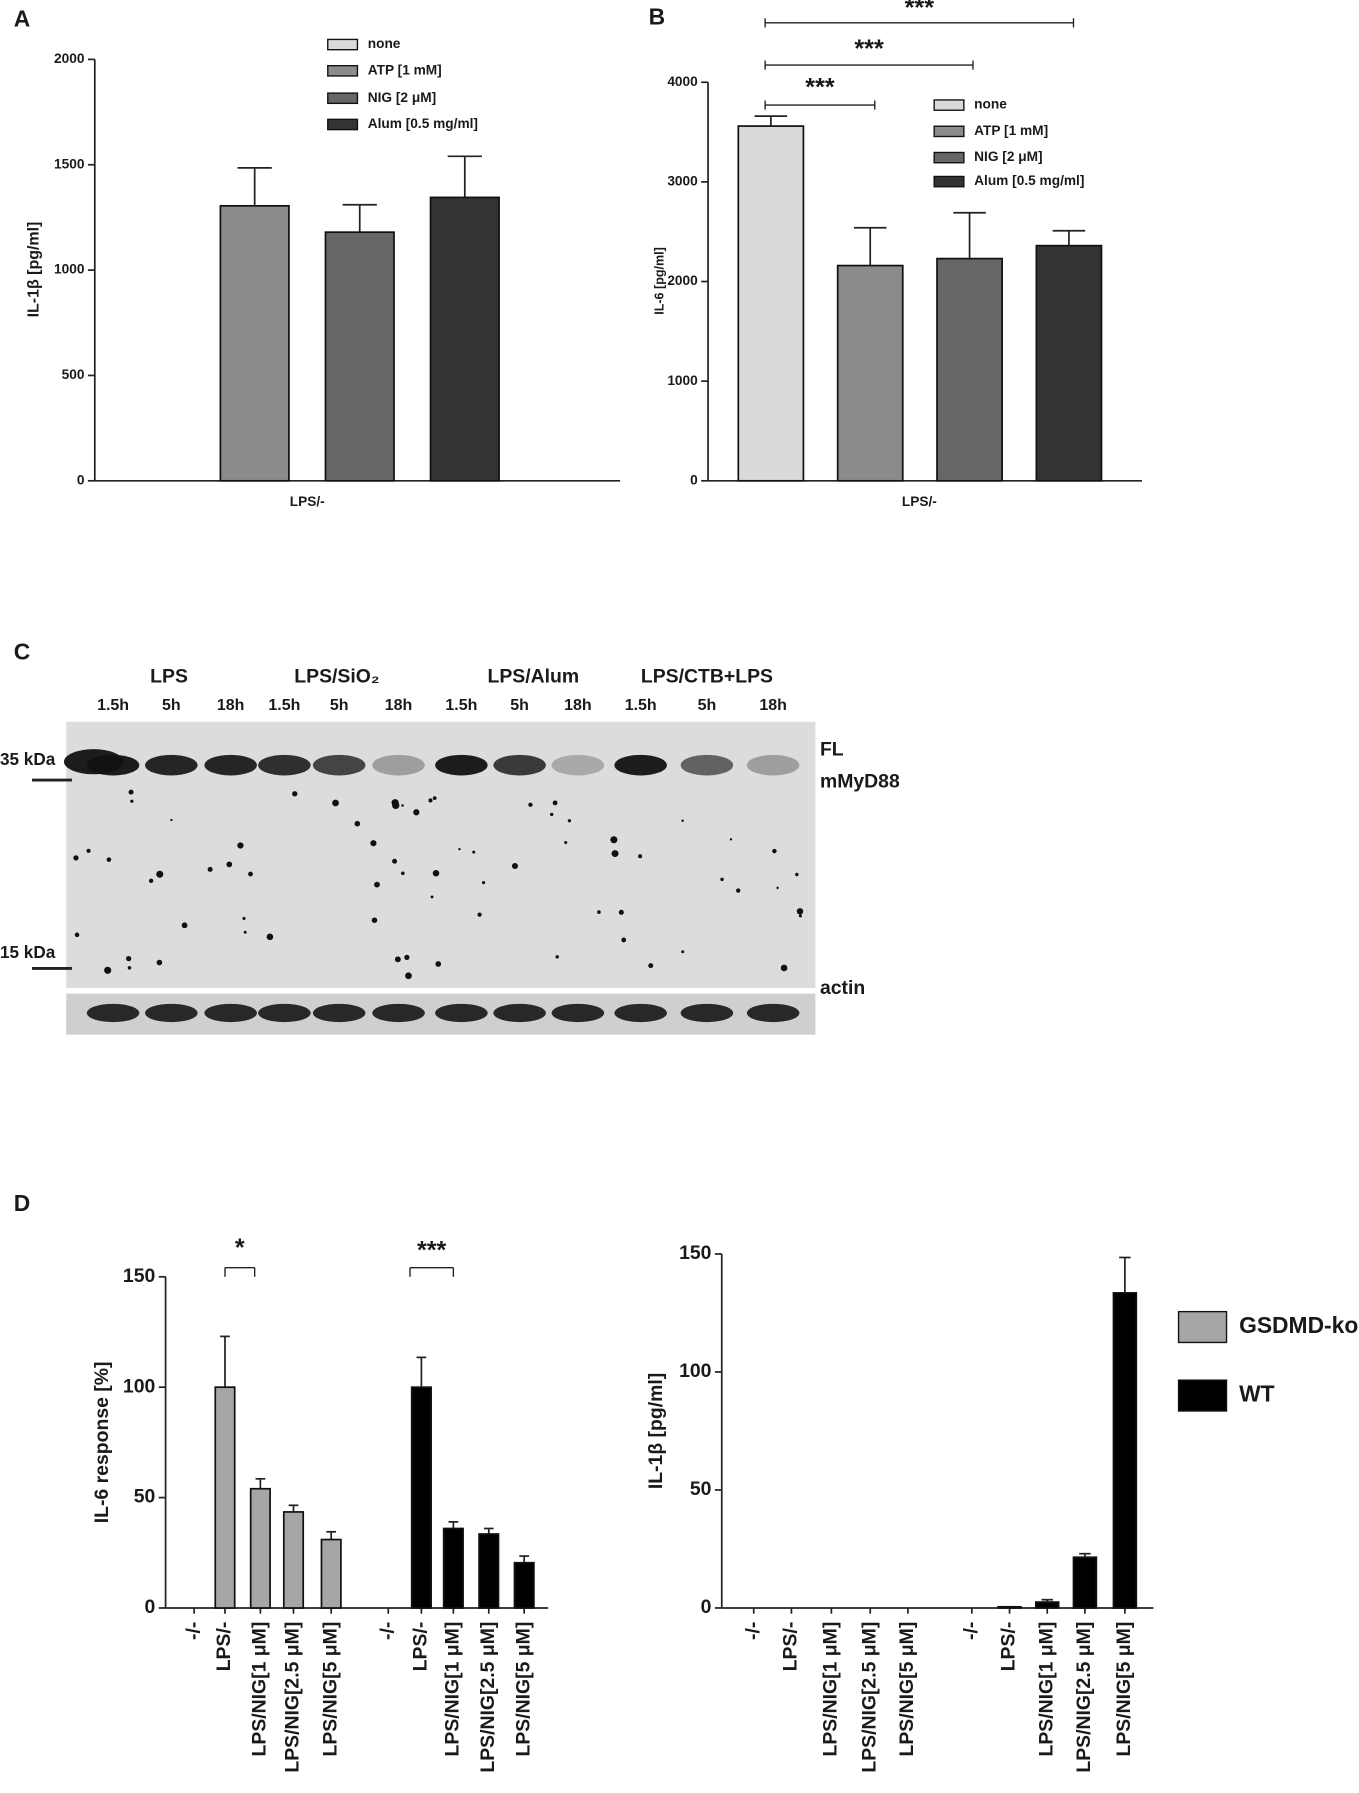 This screenshot has height=1793, width=1359. What do you see at coordinates (1298, 1325) in the screenshot?
I see `legend-label: GSDMD-ko` at bounding box center [1298, 1325].